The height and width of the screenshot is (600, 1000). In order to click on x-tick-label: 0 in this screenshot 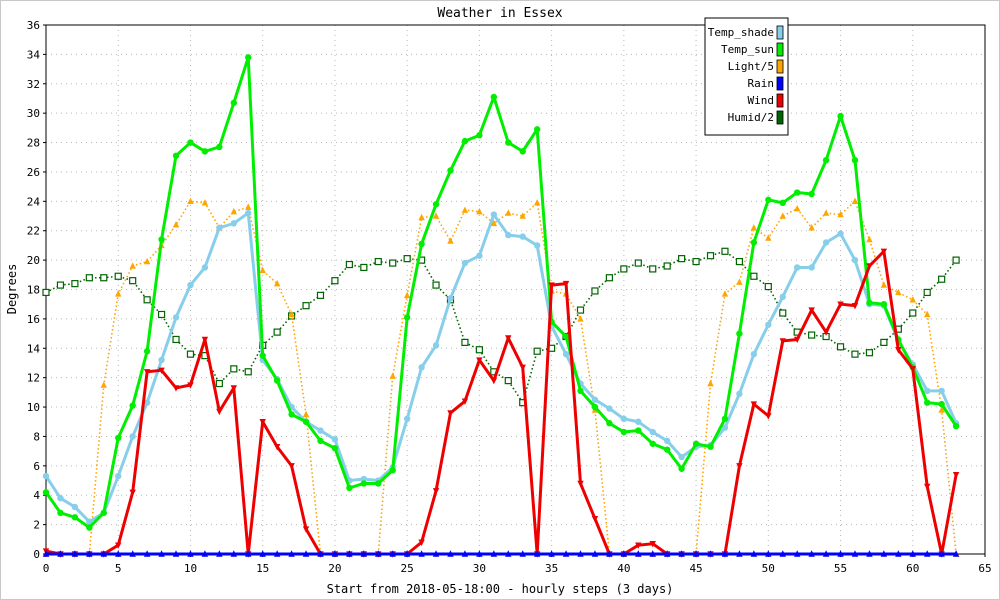, I will do `click(46, 568)`.